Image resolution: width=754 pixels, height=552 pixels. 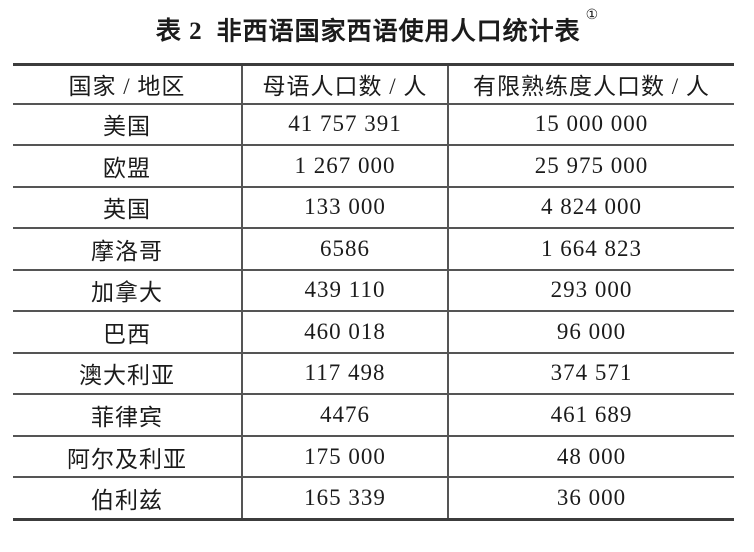 I want to click on table-row: 加拿大 439 110 293 000, so click(x=373, y=291).